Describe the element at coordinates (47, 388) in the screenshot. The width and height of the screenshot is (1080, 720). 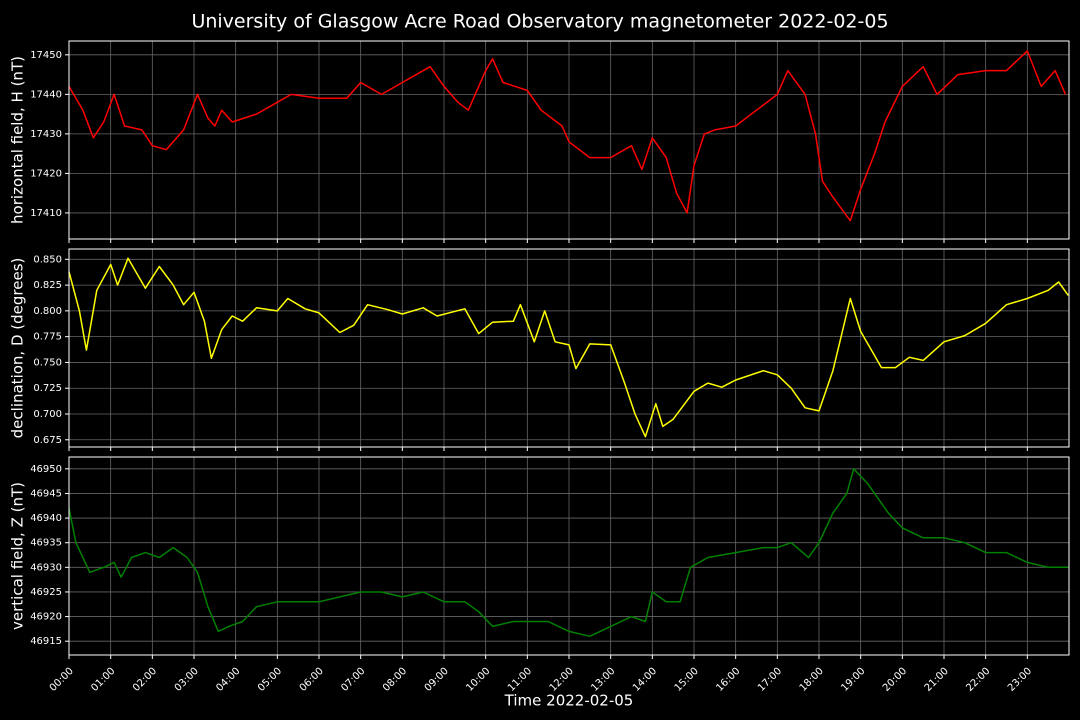
I see `y-tick-label: 0.725` at that location.